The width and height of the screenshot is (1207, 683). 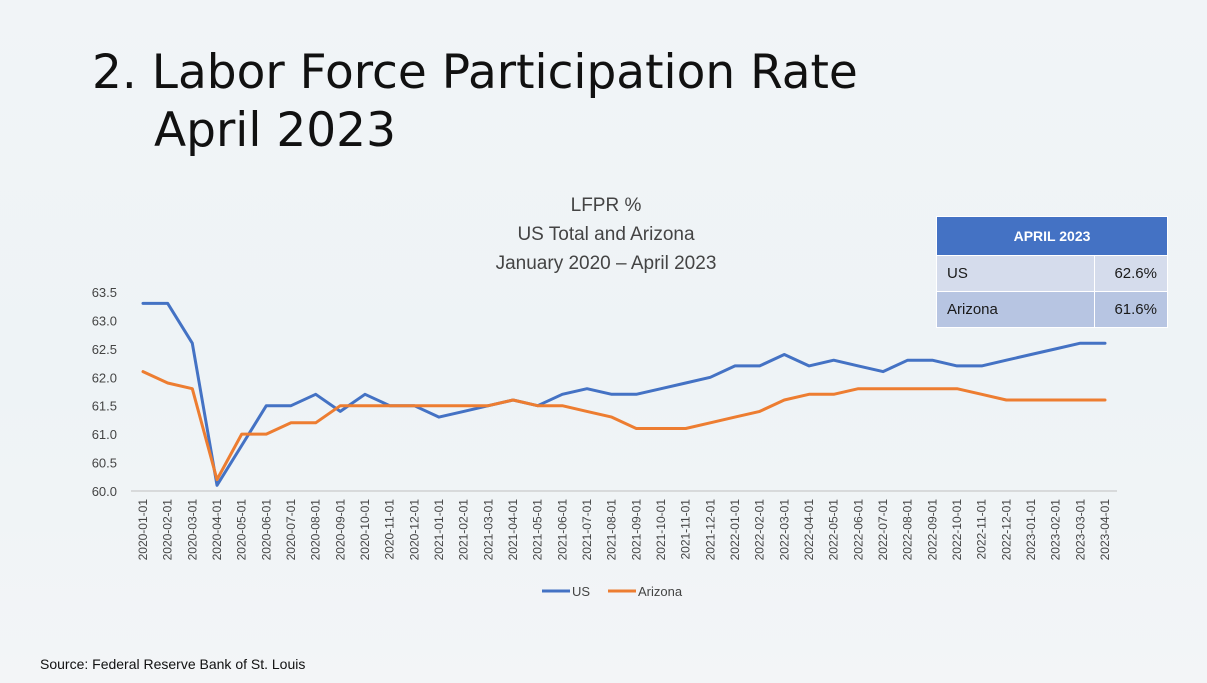 What do you see at coordinates (710, 530) in the screenshot?
I see `x-tick-label: 2021-12-01` at bounding box center [710, 530].